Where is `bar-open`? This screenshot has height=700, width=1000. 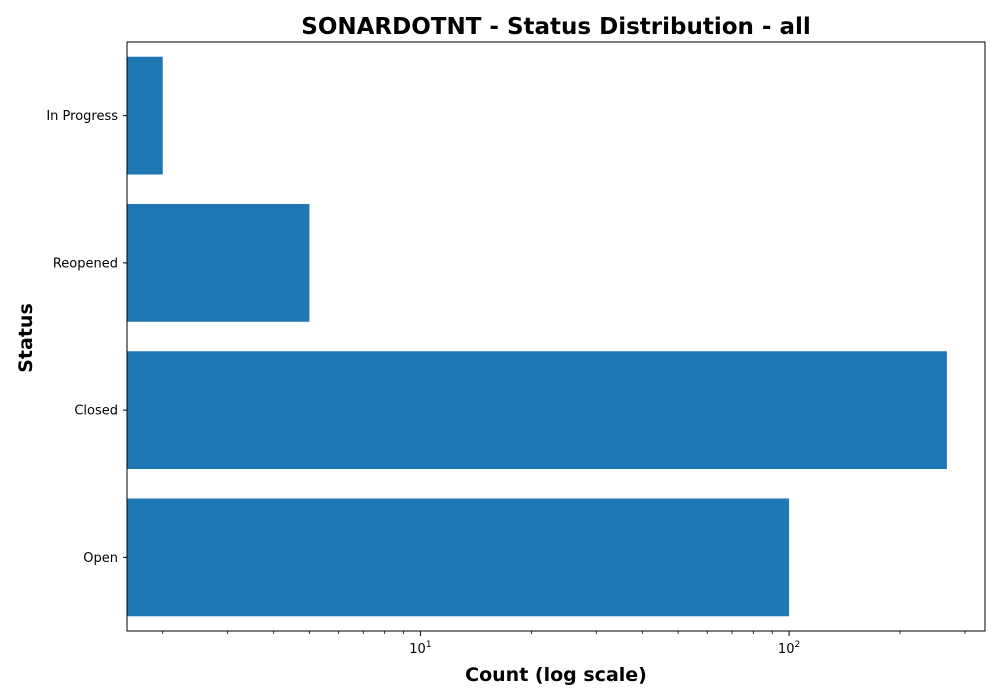 bar-open is located at coordinates (458, 557).